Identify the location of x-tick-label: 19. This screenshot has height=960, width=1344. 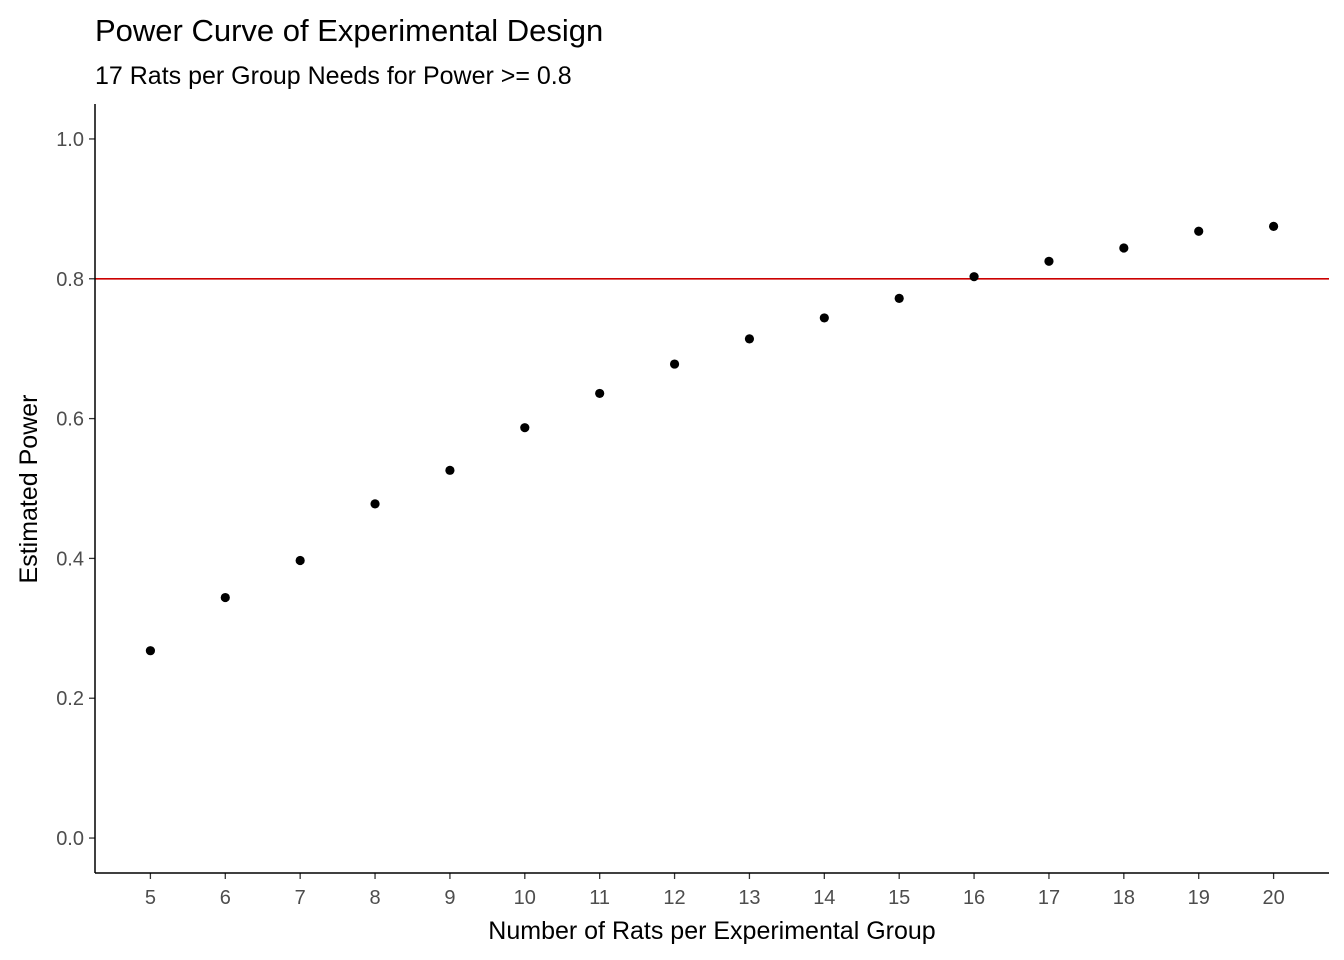
(1199, 898).